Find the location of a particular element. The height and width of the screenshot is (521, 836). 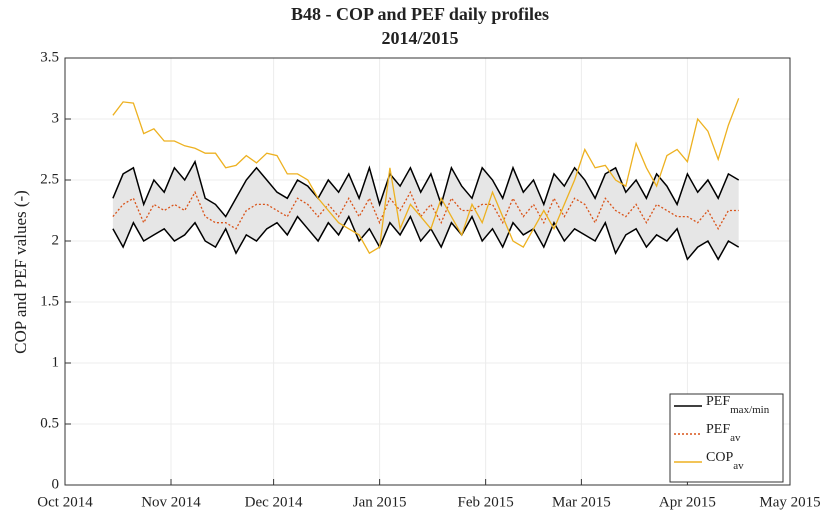

x-tick-label: Mar 2015 is located at coordinates (581, 502).